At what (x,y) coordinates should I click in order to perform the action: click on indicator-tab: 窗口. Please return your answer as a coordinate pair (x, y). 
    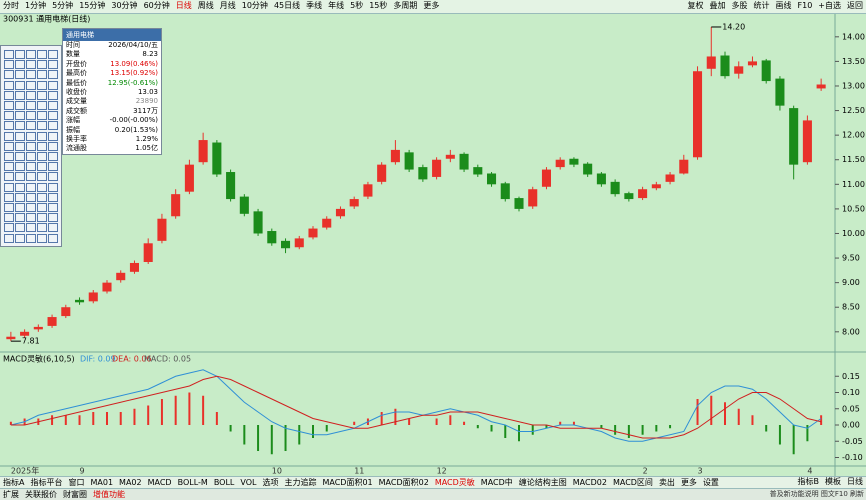
    Looking at the image, I should click on (76, 482).